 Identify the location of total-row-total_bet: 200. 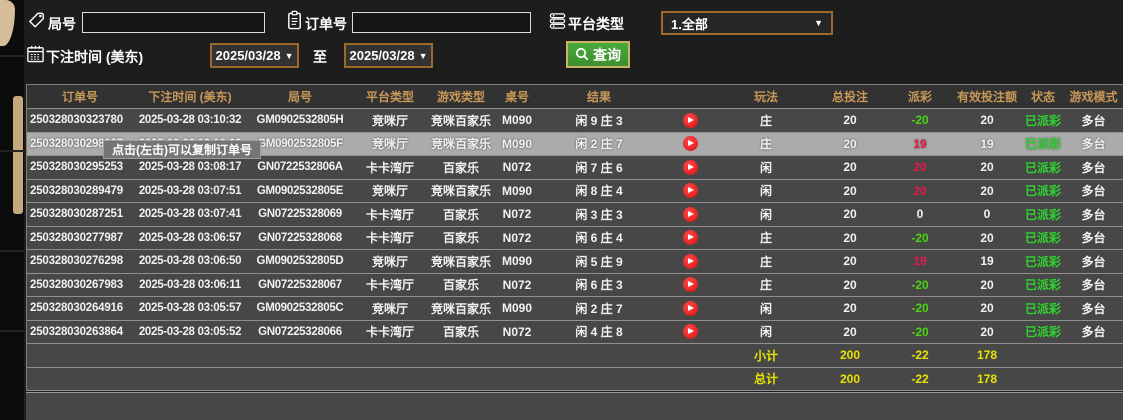
(850, 378).